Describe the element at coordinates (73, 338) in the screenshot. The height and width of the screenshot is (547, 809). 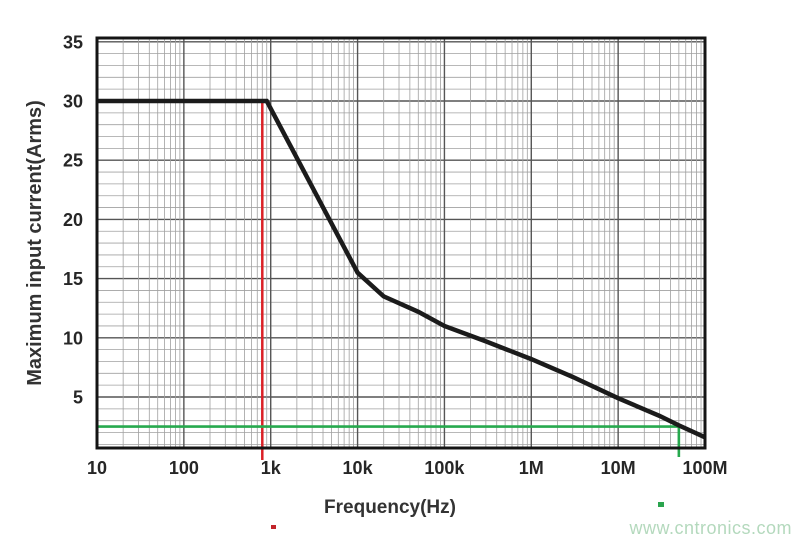
I see `y-tick-label: 10` at that location.